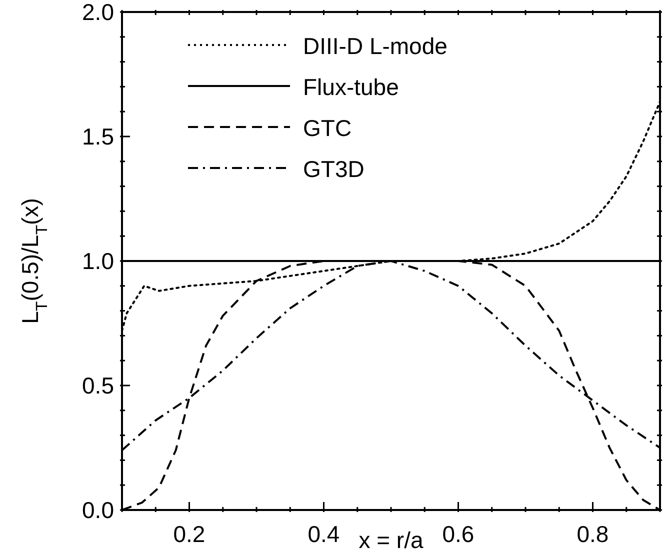 The image size is (667, 554). I want to click on legend-label: Flux-tube, so click(351, 87).